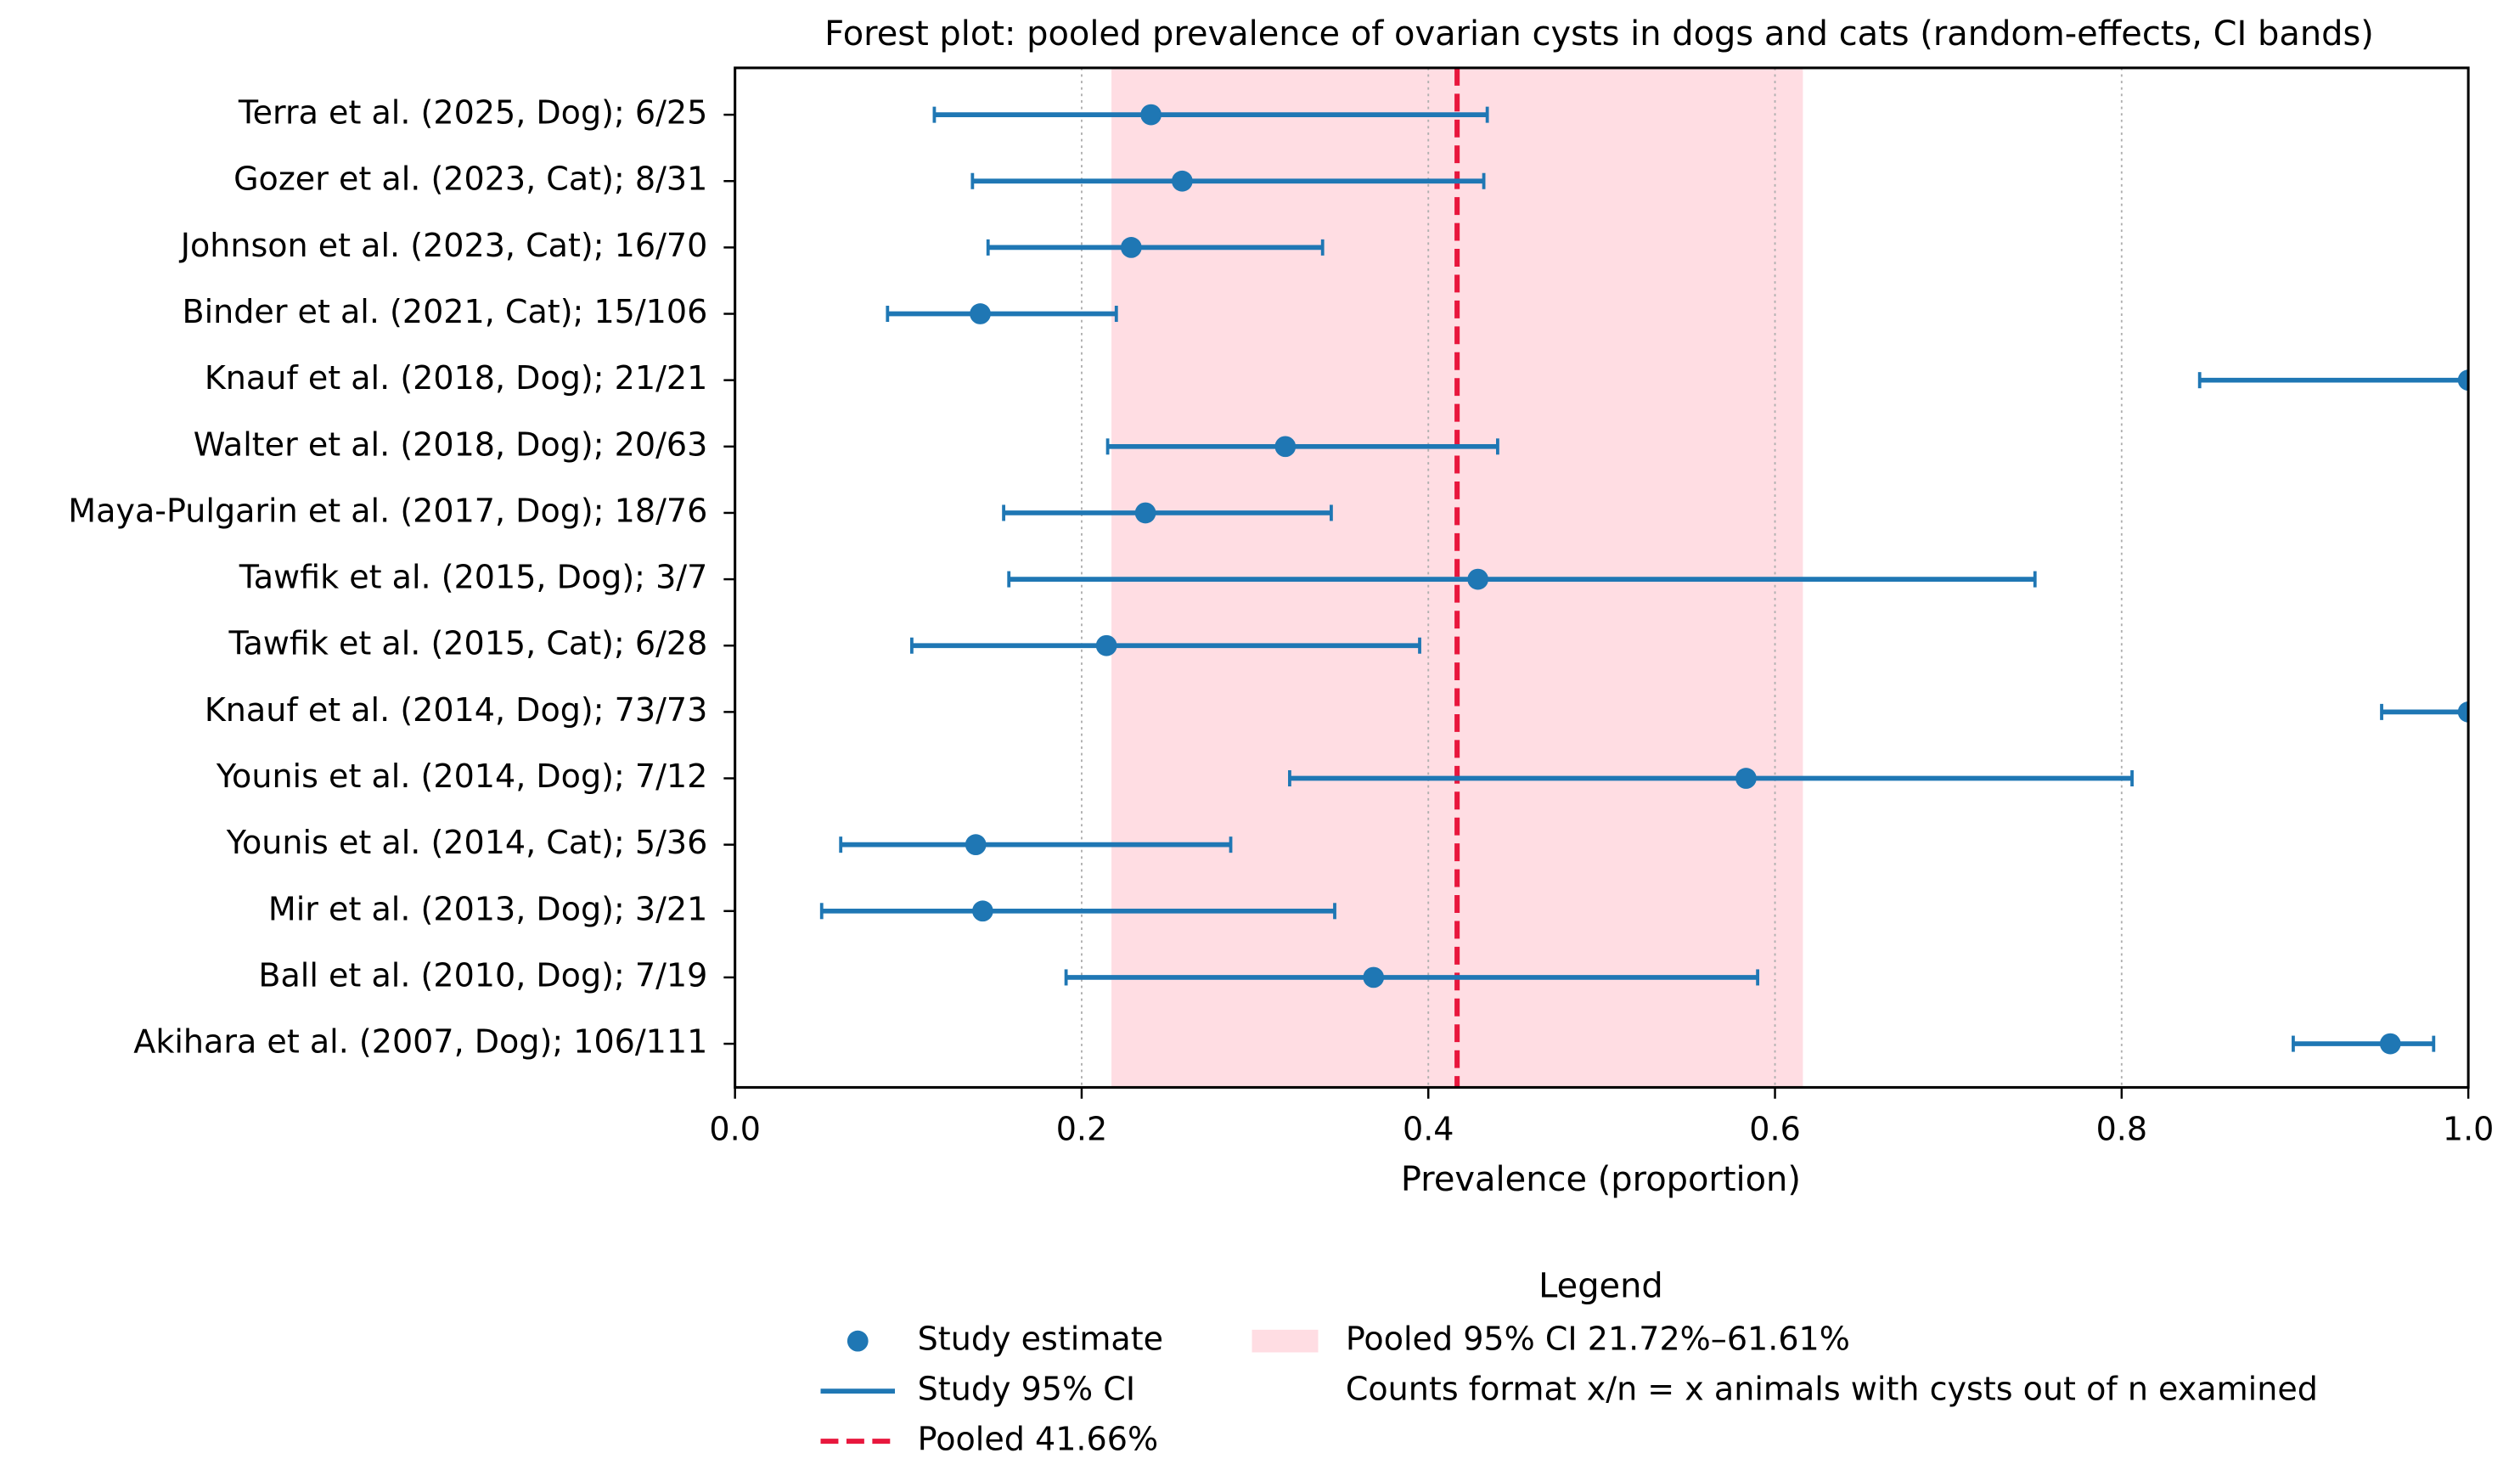 Image resolution: width=2520 pixels, height=1470 pixels. Describe the element at coordinates (735, 1128) in the screenshot. I see `x-tick-label: 0.0` at that location.